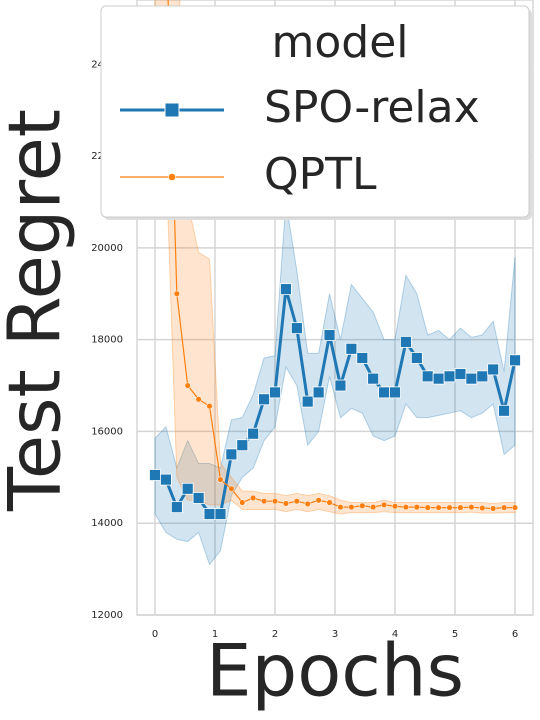 Image resolution: width=540 pixels, height=720 pixels. What do you see at coordinates (515, 634) in the screenshot?
I see `x-tick-label: 6` at bounding box center [515, 634].